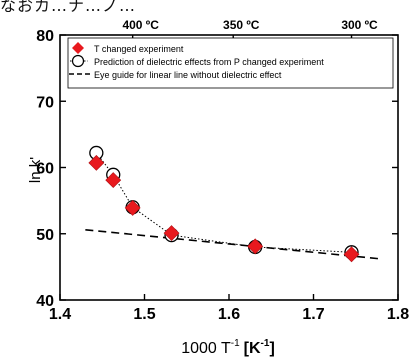  I want to click on y-axis-label: ln k', so click(35, 170).